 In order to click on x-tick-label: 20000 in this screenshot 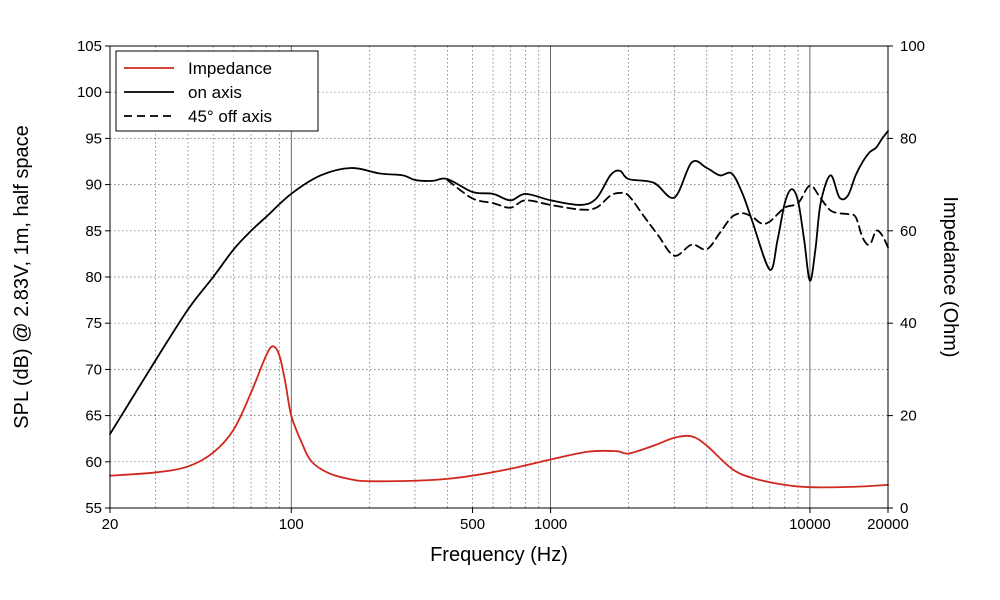, I will do `click(888, 524)`.